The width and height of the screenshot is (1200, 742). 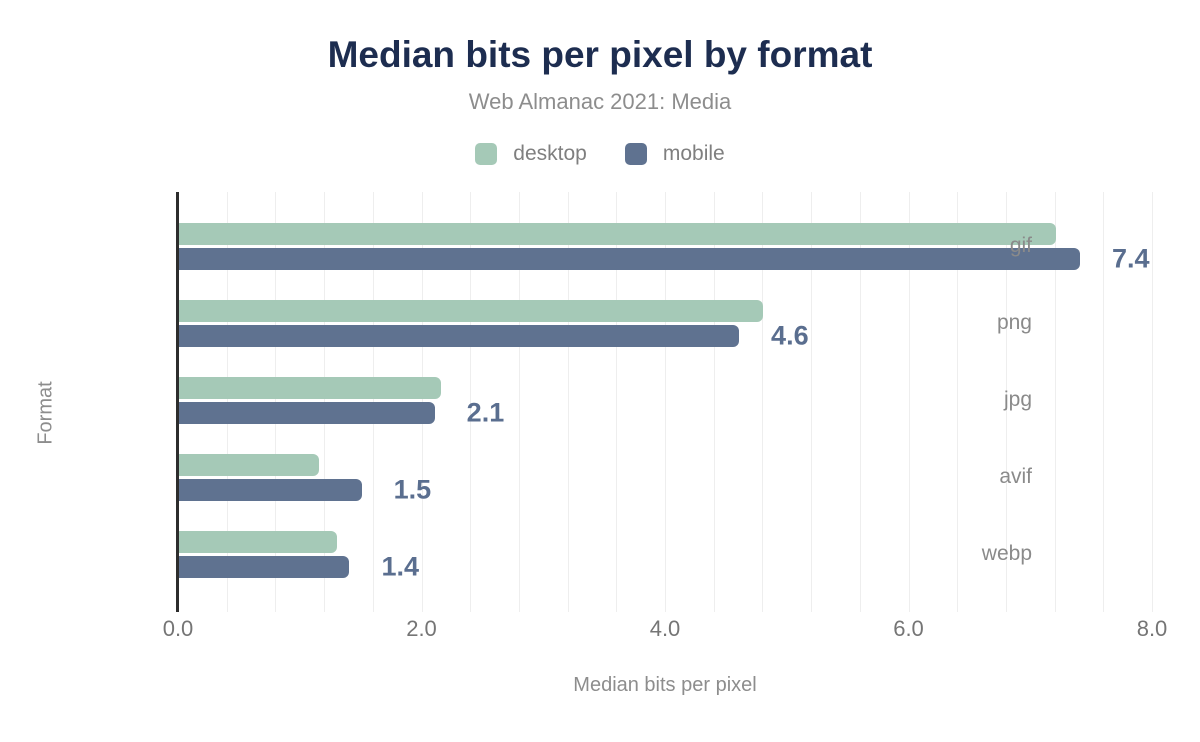 I want to click on bar-mobile-webp, so click(x=264, y=566).